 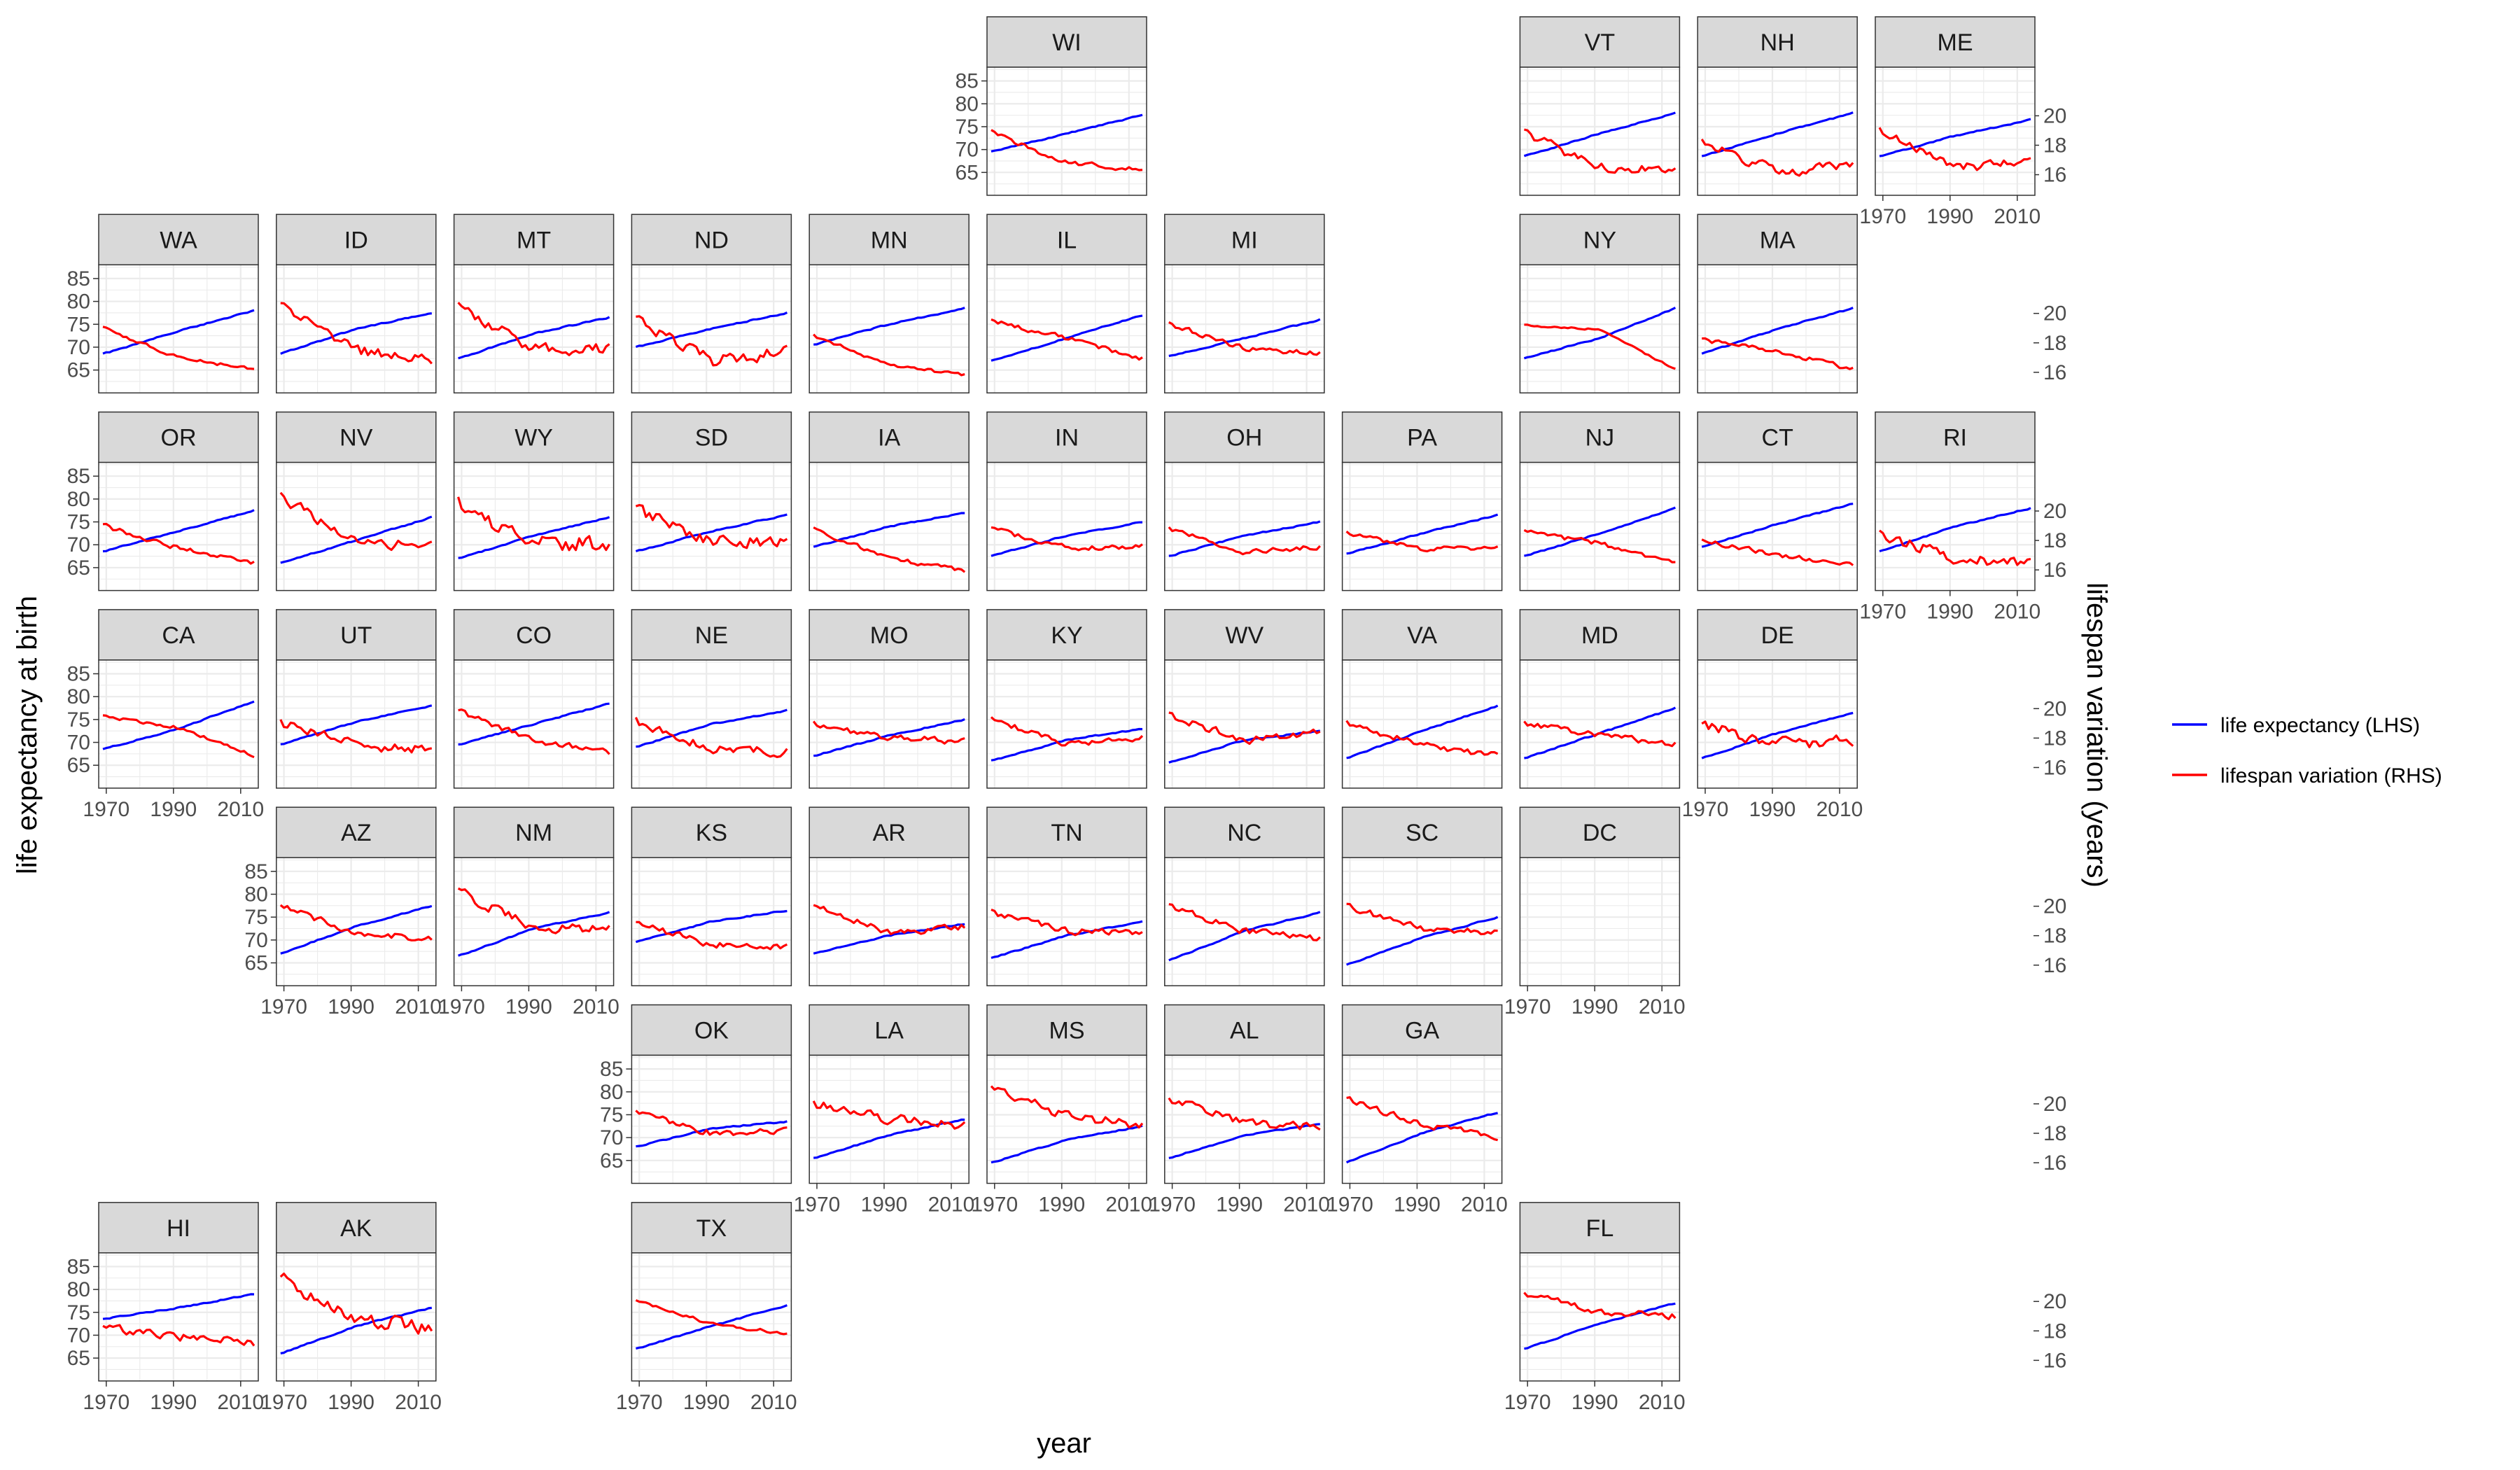 I want to click on strip-ny, so click(x=1600, y=240).